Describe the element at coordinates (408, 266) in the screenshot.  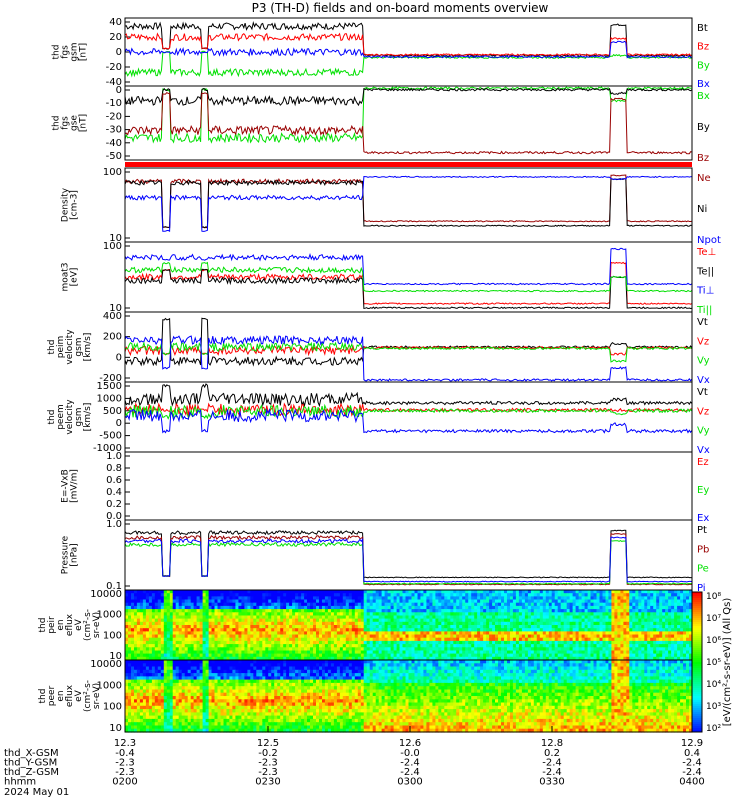
I see `series-Ti⊥` at that location.